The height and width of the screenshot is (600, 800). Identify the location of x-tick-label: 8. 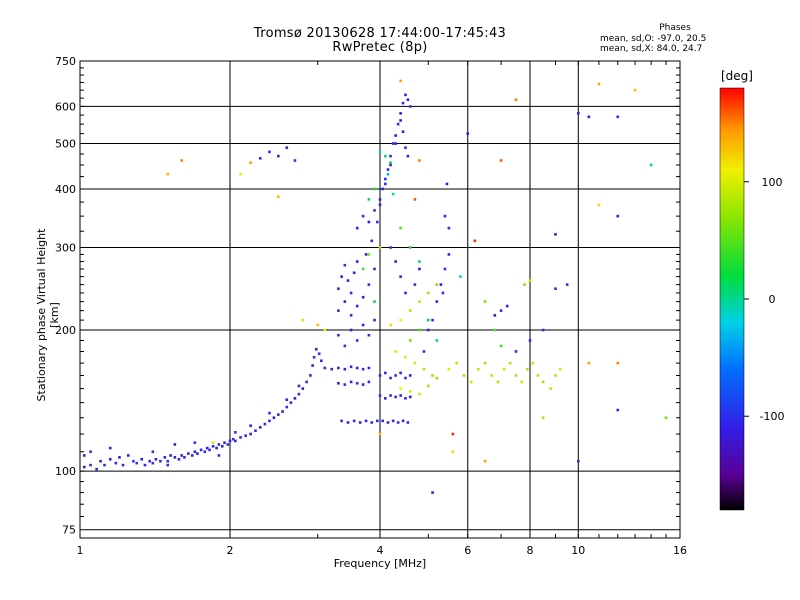
(530, 550).